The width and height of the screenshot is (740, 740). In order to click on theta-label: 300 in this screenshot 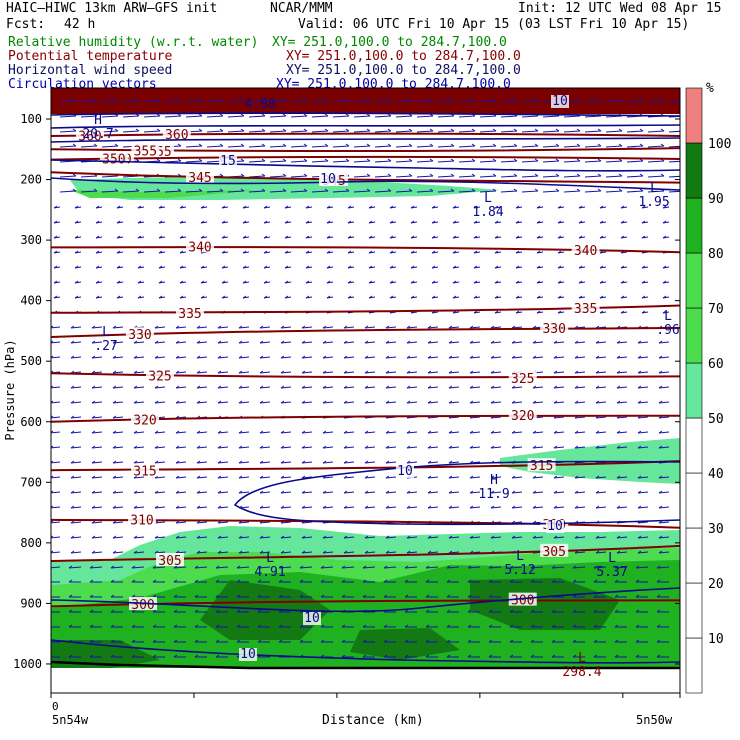, I will do `click(522, 601)`.